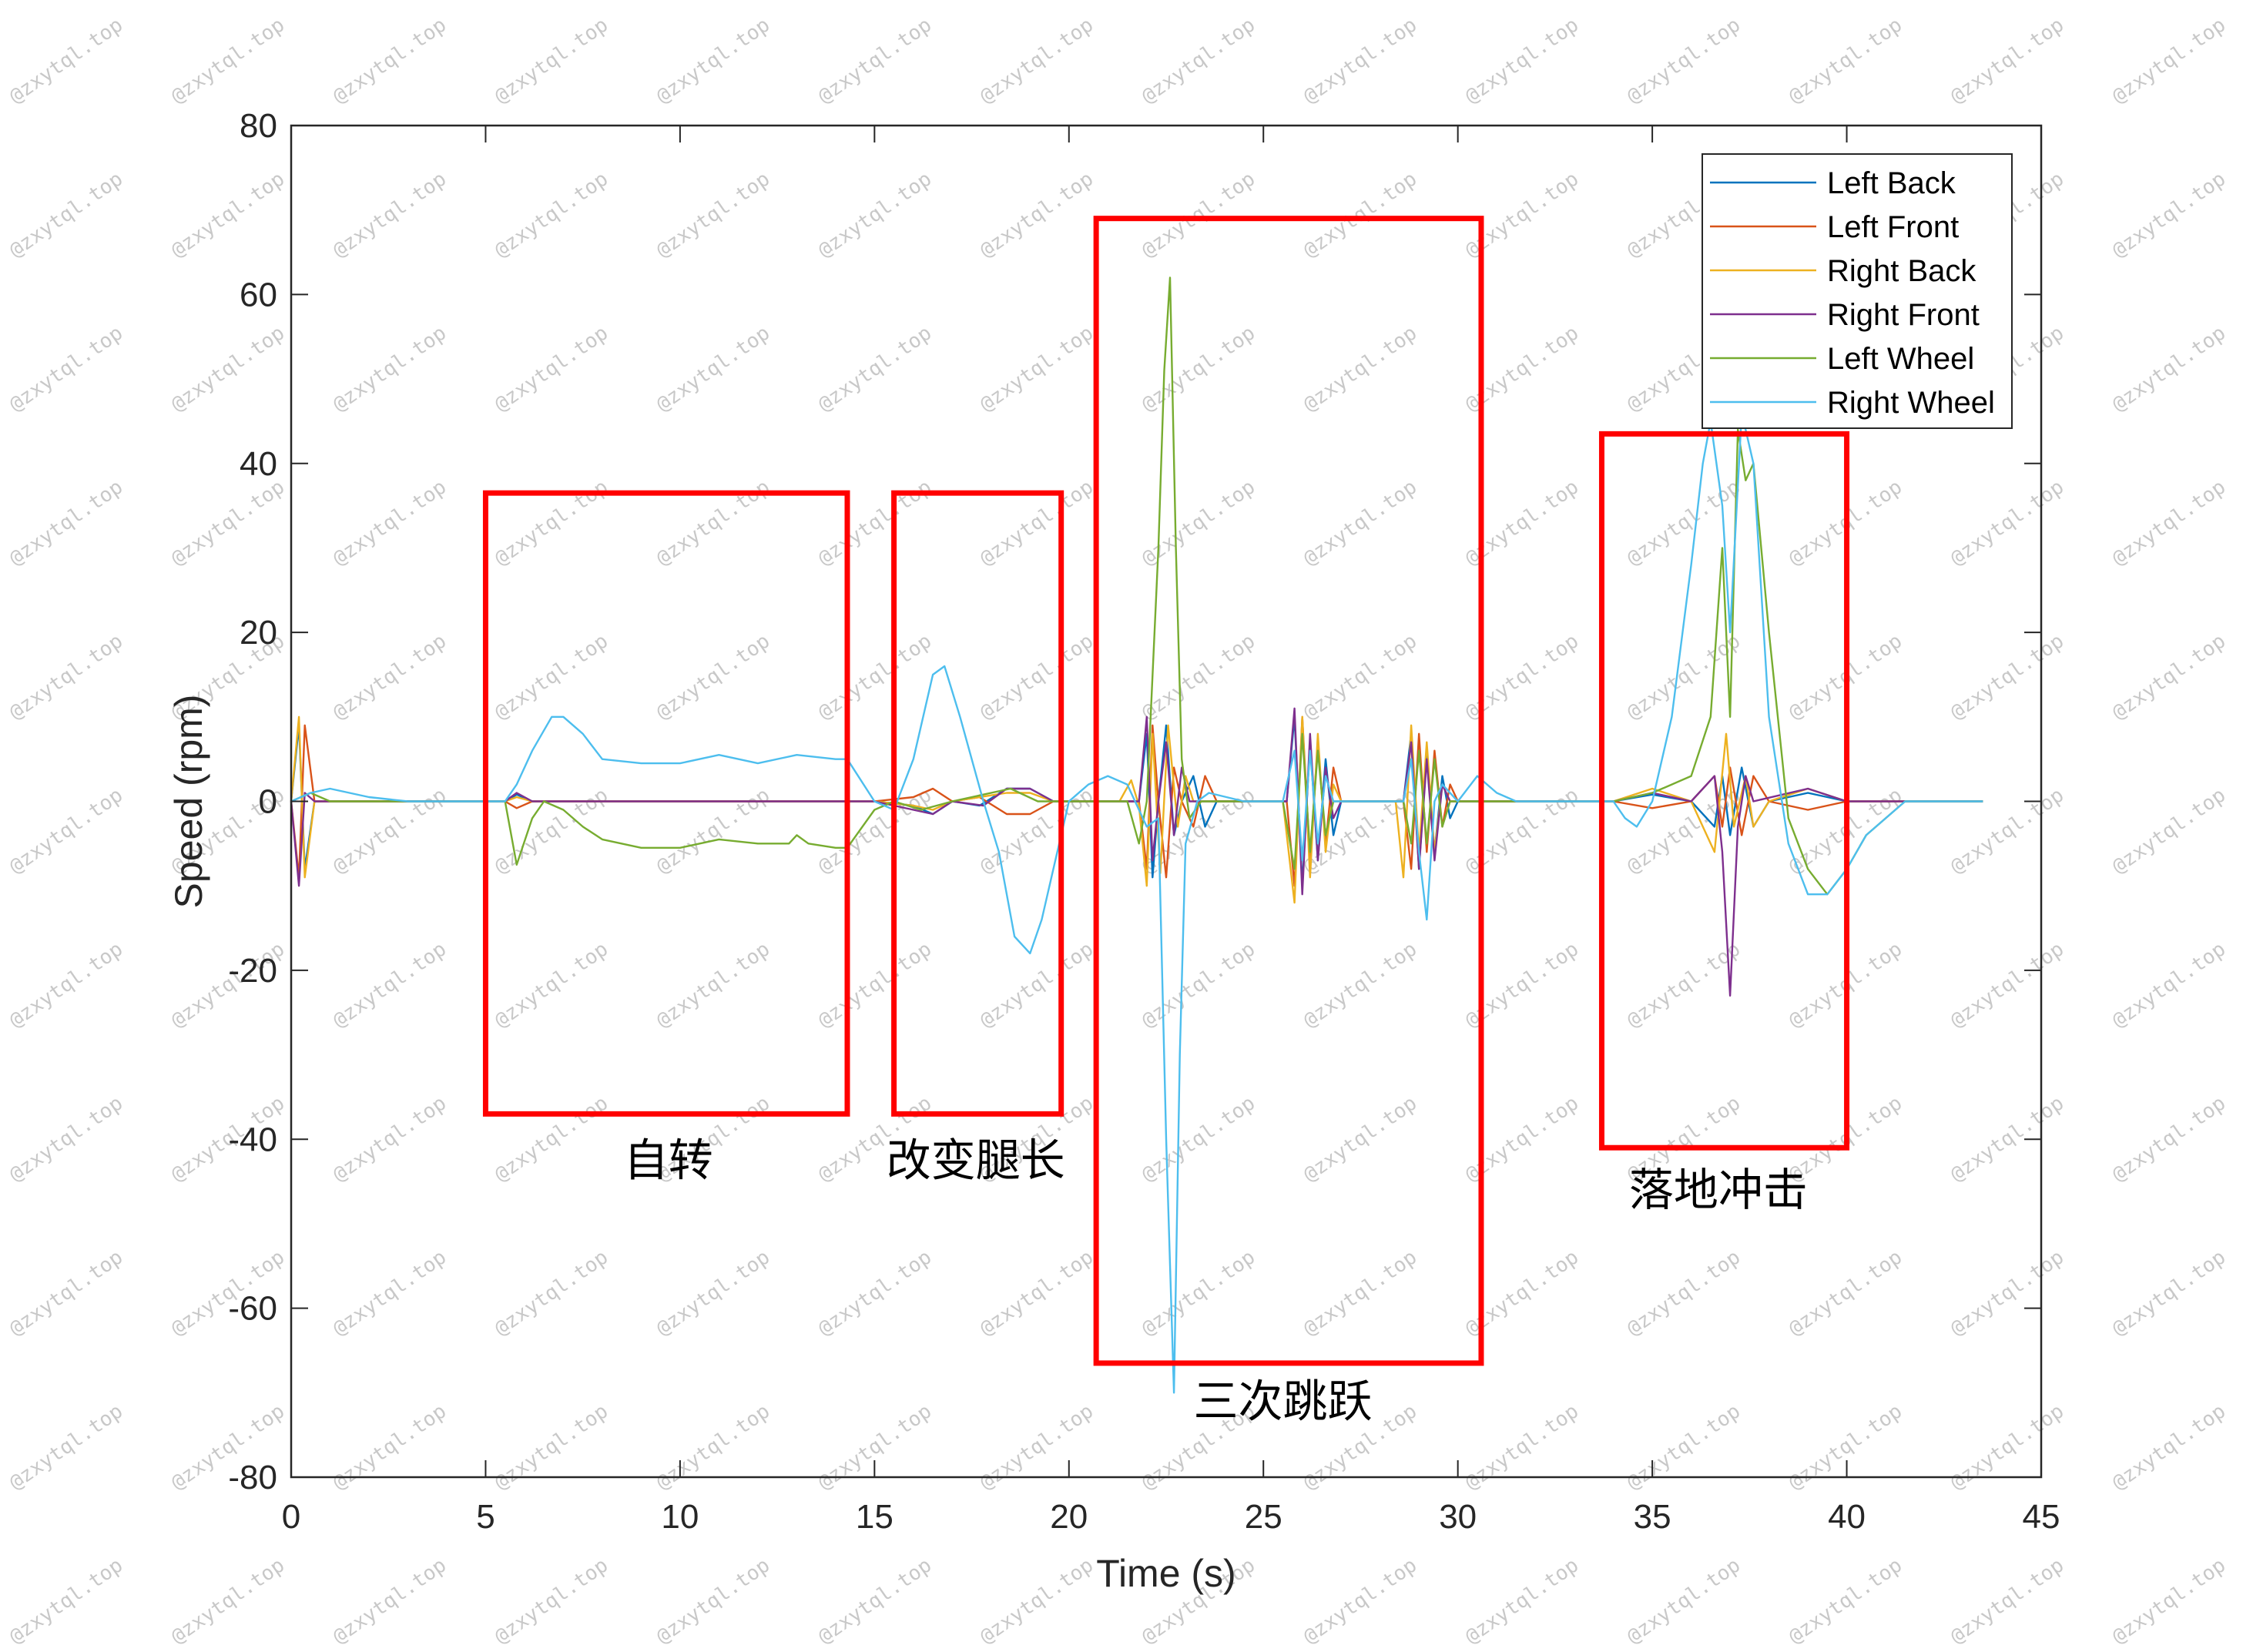 The width and height of the screenshot is (2243, 1652). I want to click on y-axis-label: Speed (rpm), so click(188, 802).